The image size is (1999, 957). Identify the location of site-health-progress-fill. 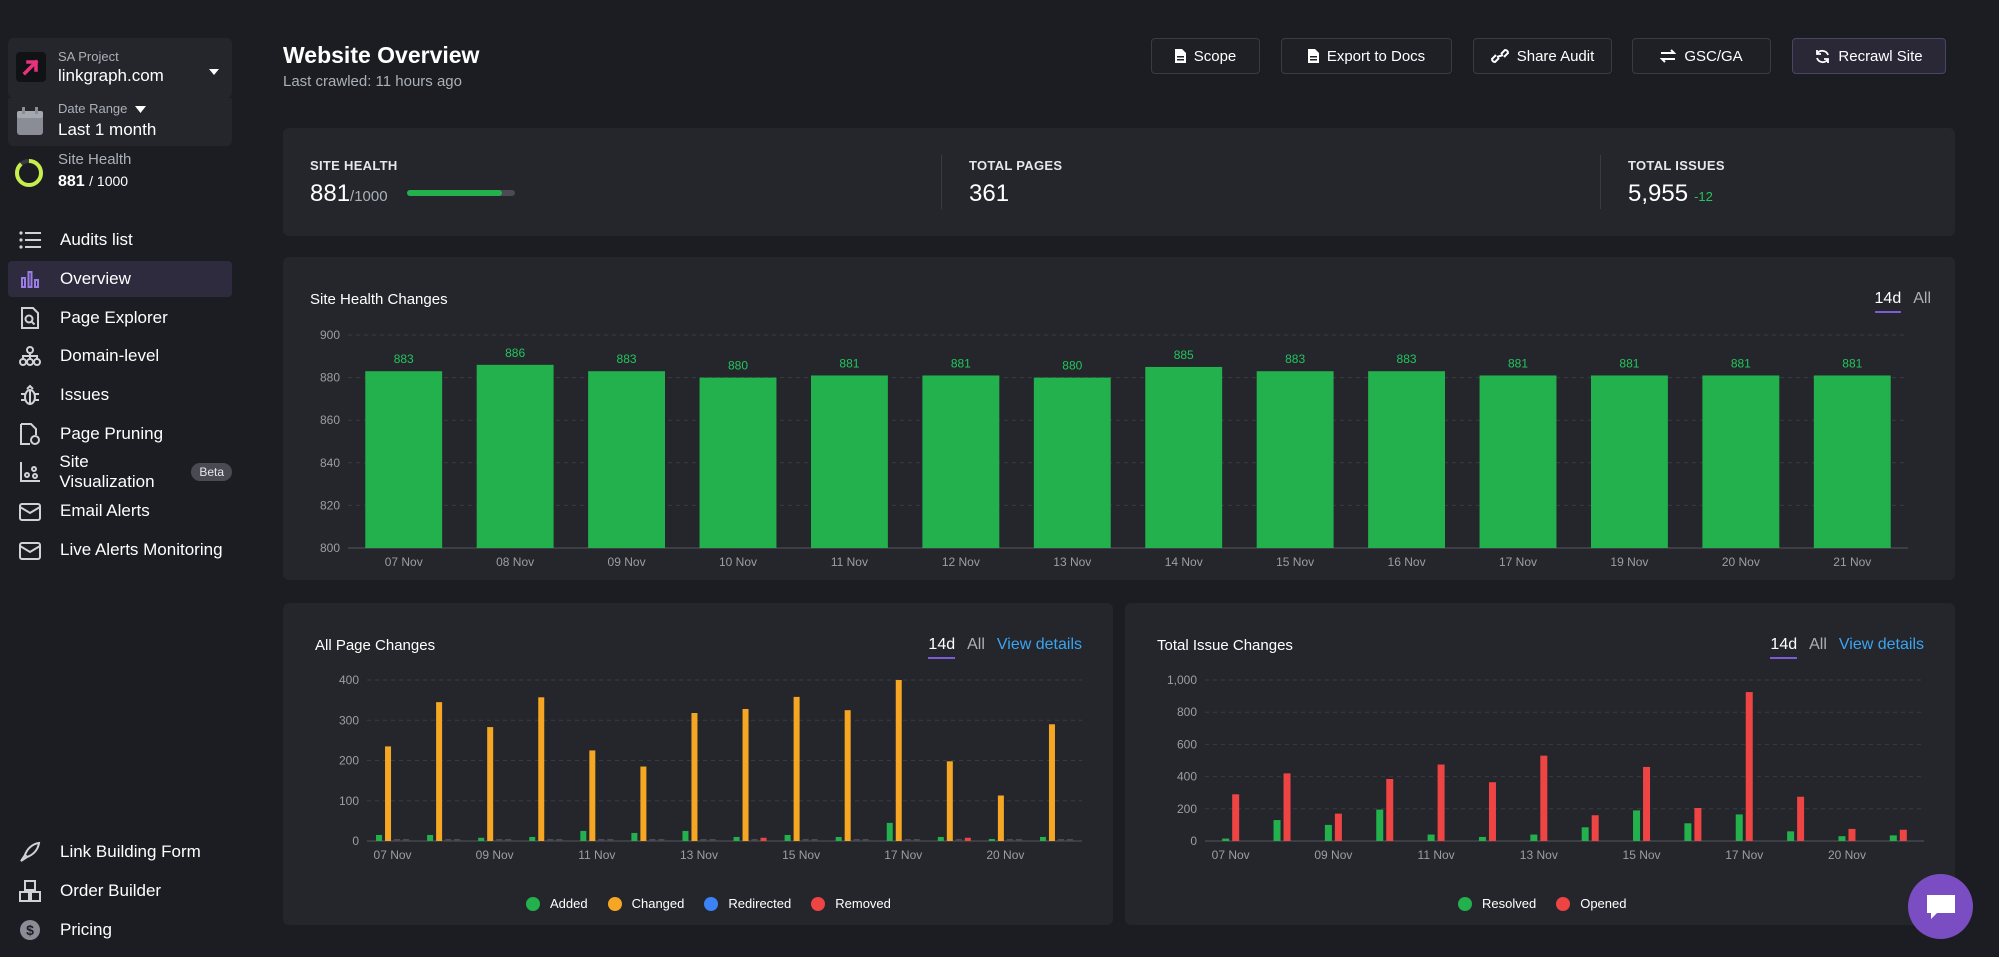
(455, 193).